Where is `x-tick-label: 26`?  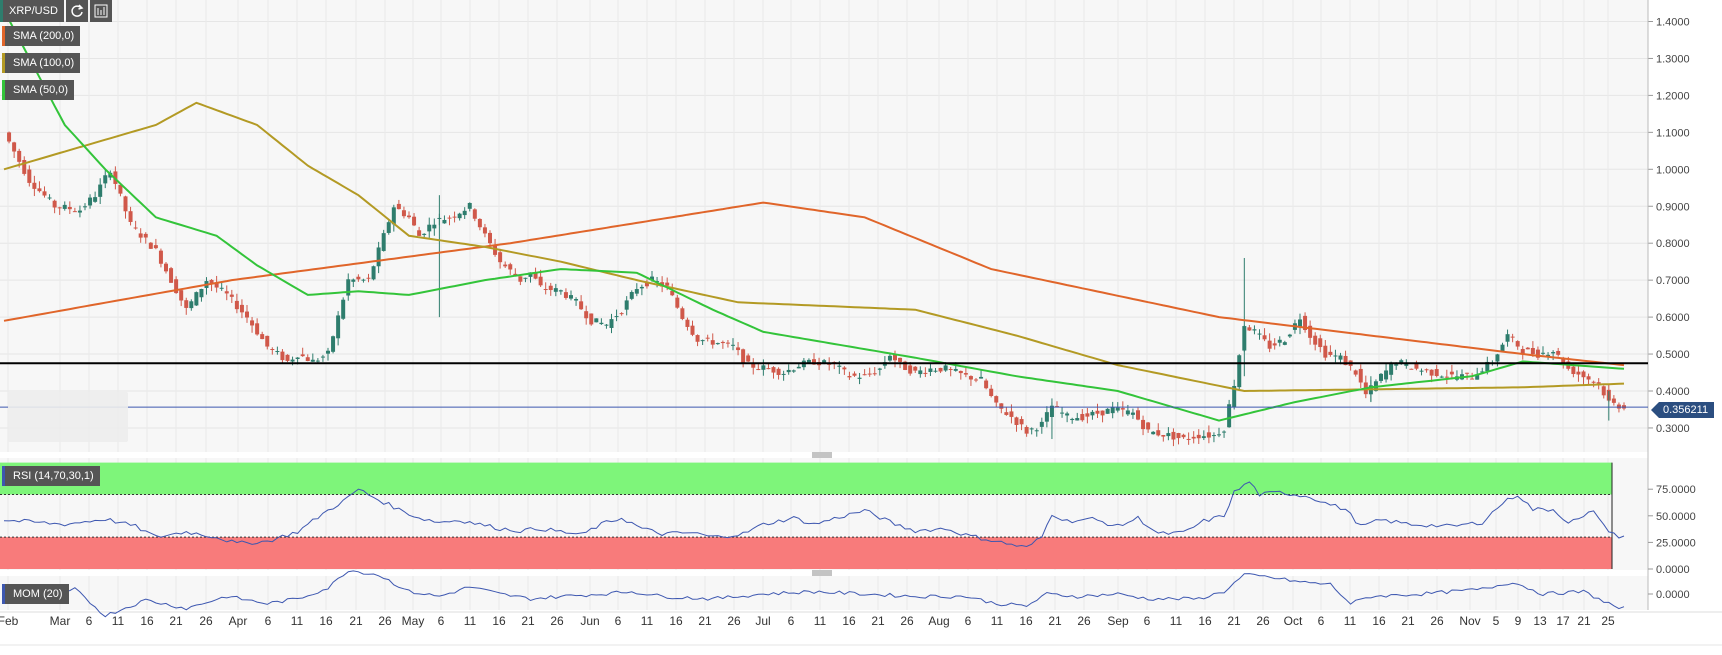 x-tick-label: 26 is located at coordinates (557, 621).